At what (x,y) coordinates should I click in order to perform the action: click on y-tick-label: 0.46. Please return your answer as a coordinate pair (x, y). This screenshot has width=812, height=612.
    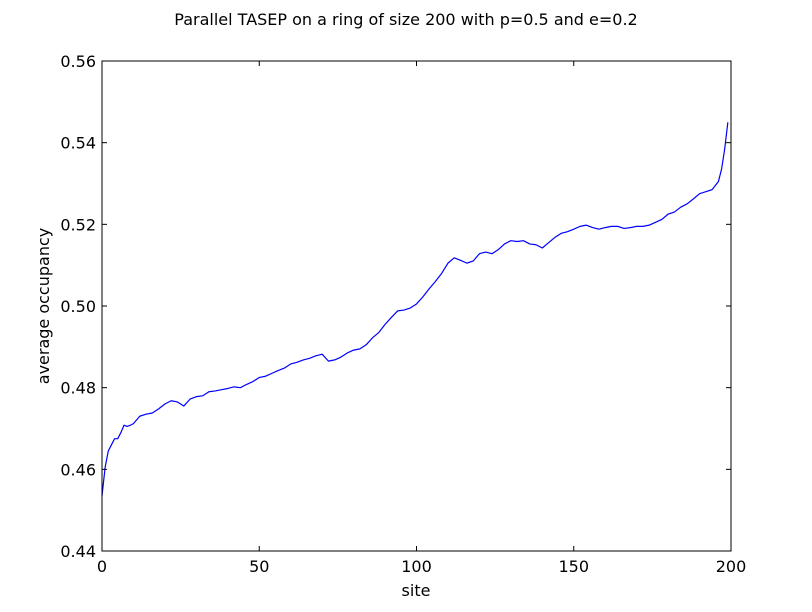
    Looking at the image, I should click on (78, 469).